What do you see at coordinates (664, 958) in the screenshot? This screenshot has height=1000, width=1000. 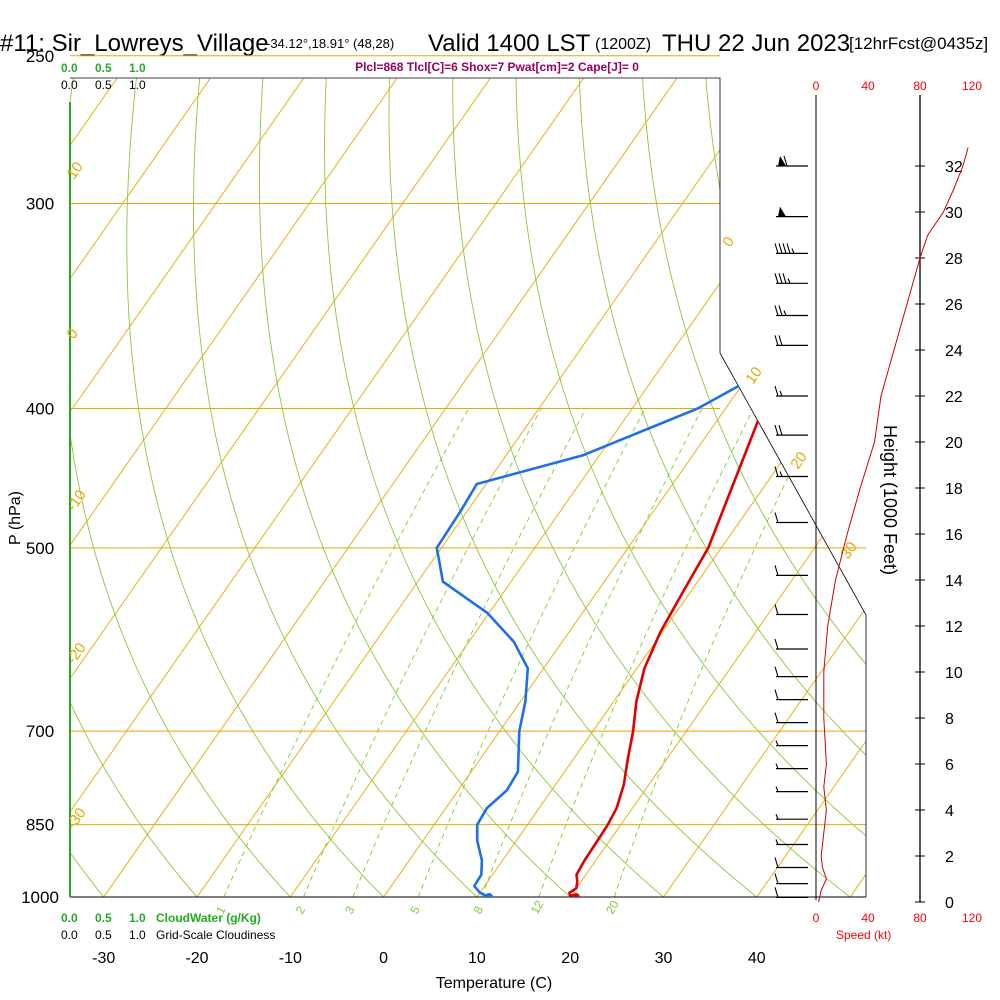 I see `temperature-tick-label: 30` at bounding box center [664, 958].